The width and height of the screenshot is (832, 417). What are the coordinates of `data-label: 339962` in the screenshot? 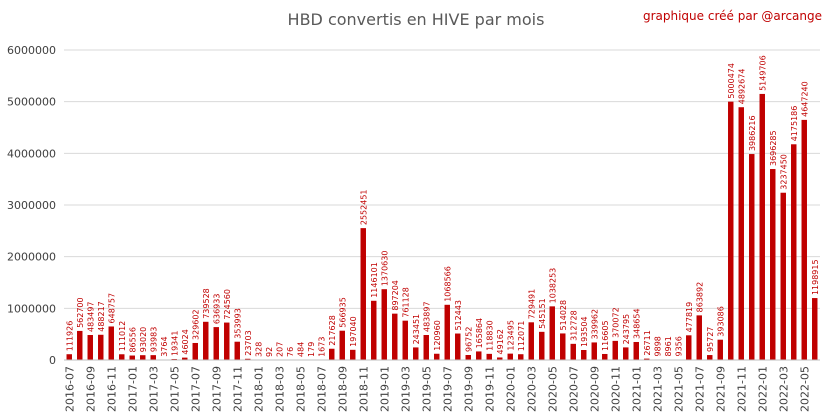 It's located at (594, 324).